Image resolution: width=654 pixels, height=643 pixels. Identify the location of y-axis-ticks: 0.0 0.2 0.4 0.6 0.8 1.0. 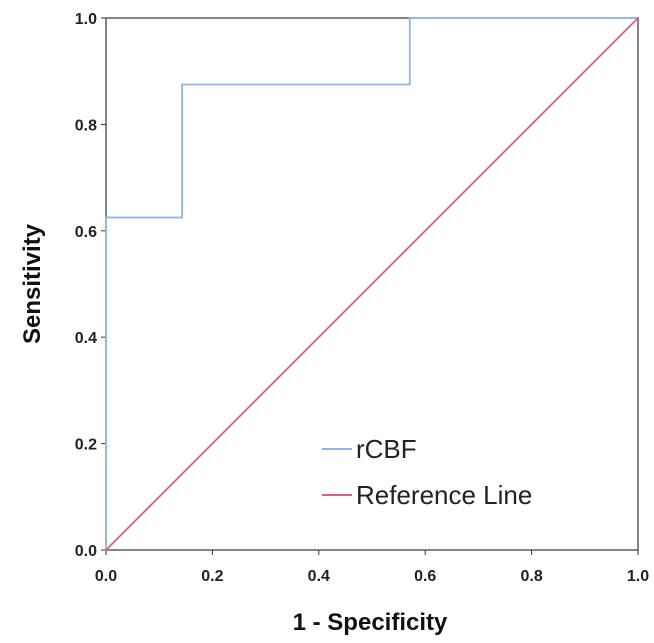
(90, 285).